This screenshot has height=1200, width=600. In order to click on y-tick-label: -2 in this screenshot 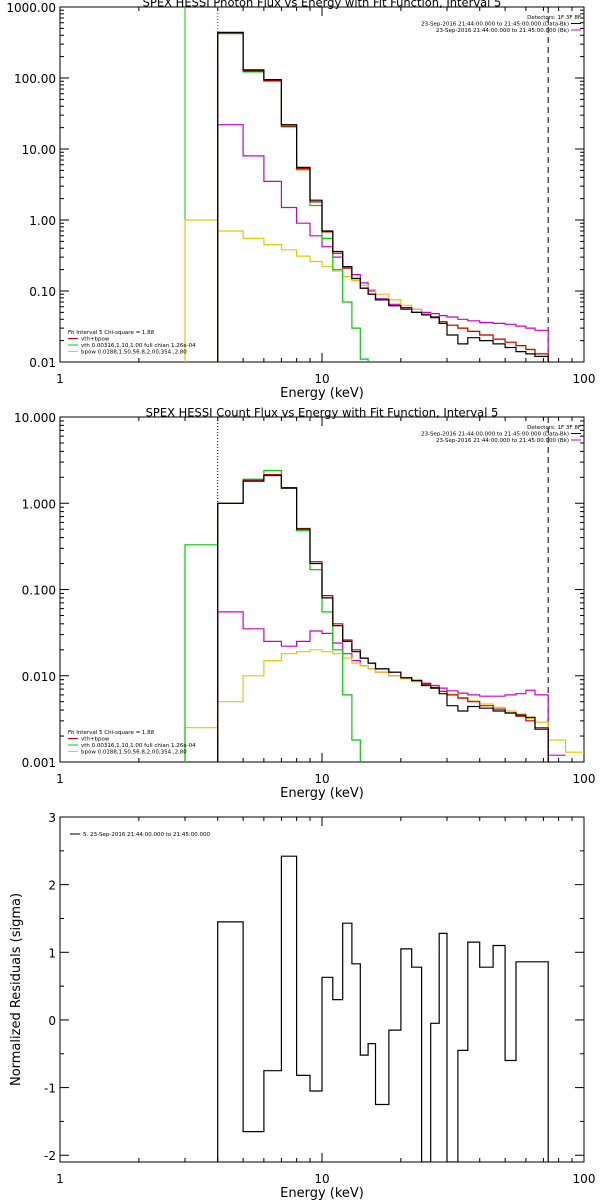, I will do `click(50, 1156)`.